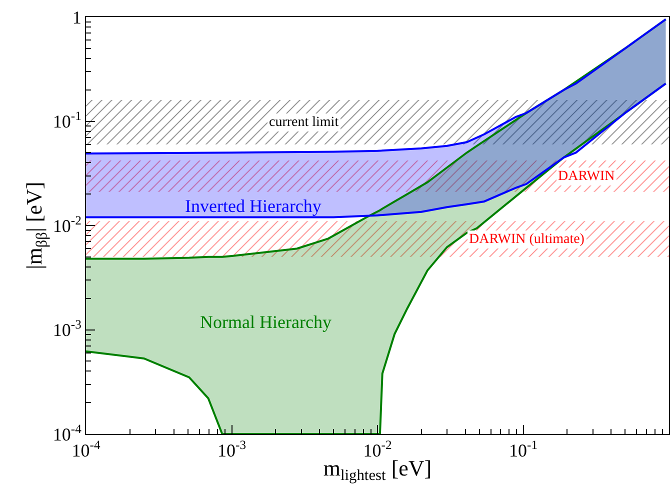 The width and height of the screenshot is (671, 484). I want to click on x-tick-label: 10$^{-2}$, so click(377, 449).